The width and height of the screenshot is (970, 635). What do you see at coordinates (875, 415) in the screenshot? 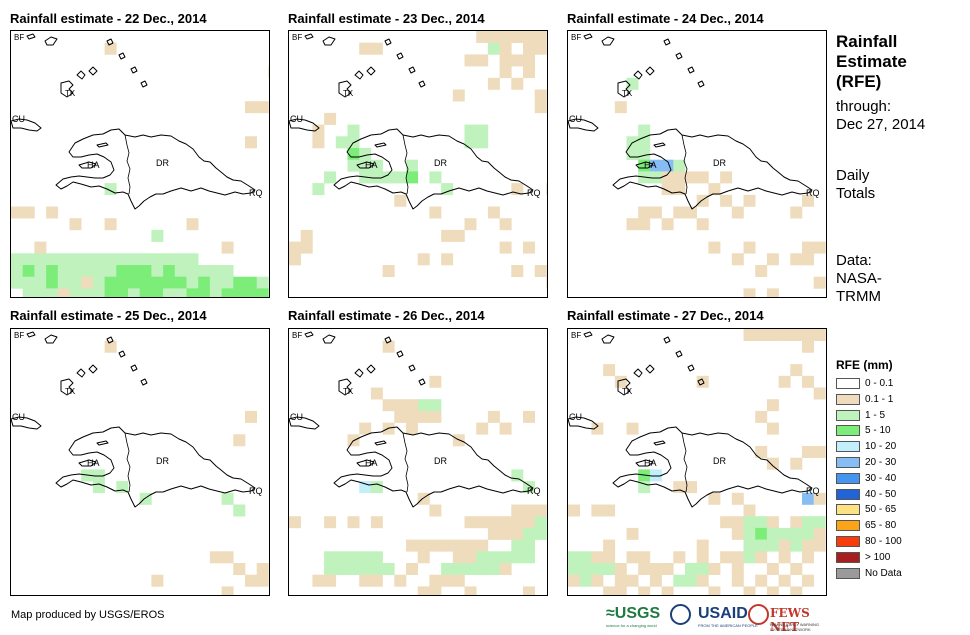
I see `legend-label: 1 - 5` at bounding box center [875, 415].